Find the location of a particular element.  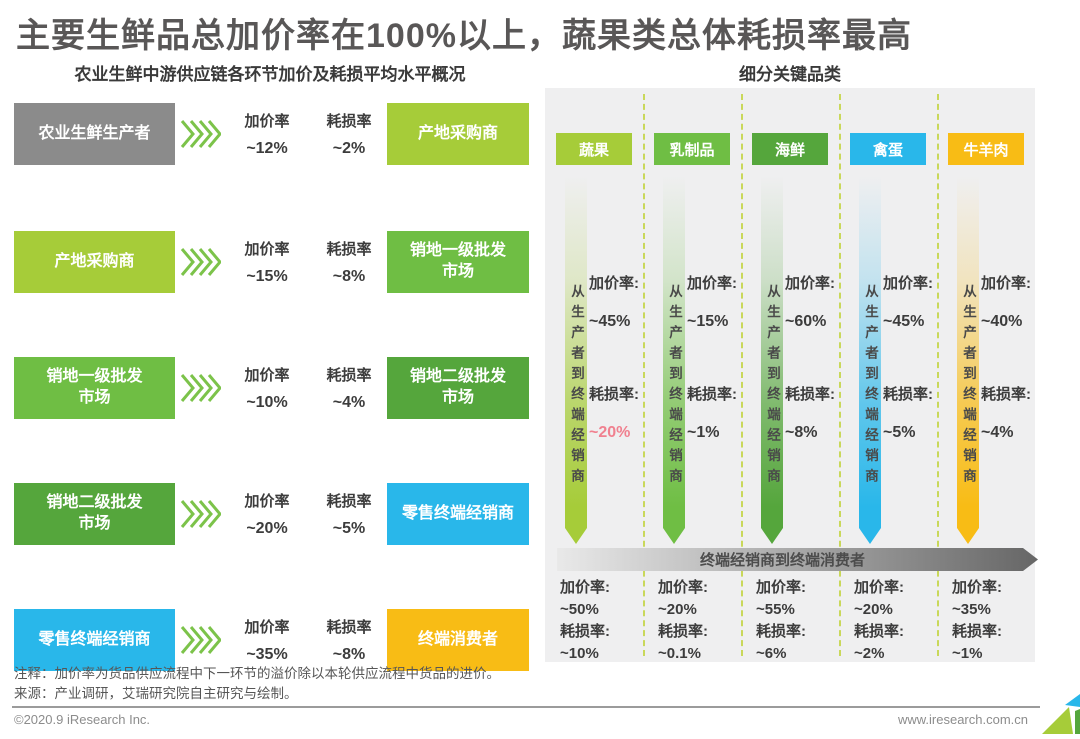

flow-row: 零售终端经销商 加价率 ~35% 耗损率 ~8% 终端消费者 is located at coordinates (271, 640).